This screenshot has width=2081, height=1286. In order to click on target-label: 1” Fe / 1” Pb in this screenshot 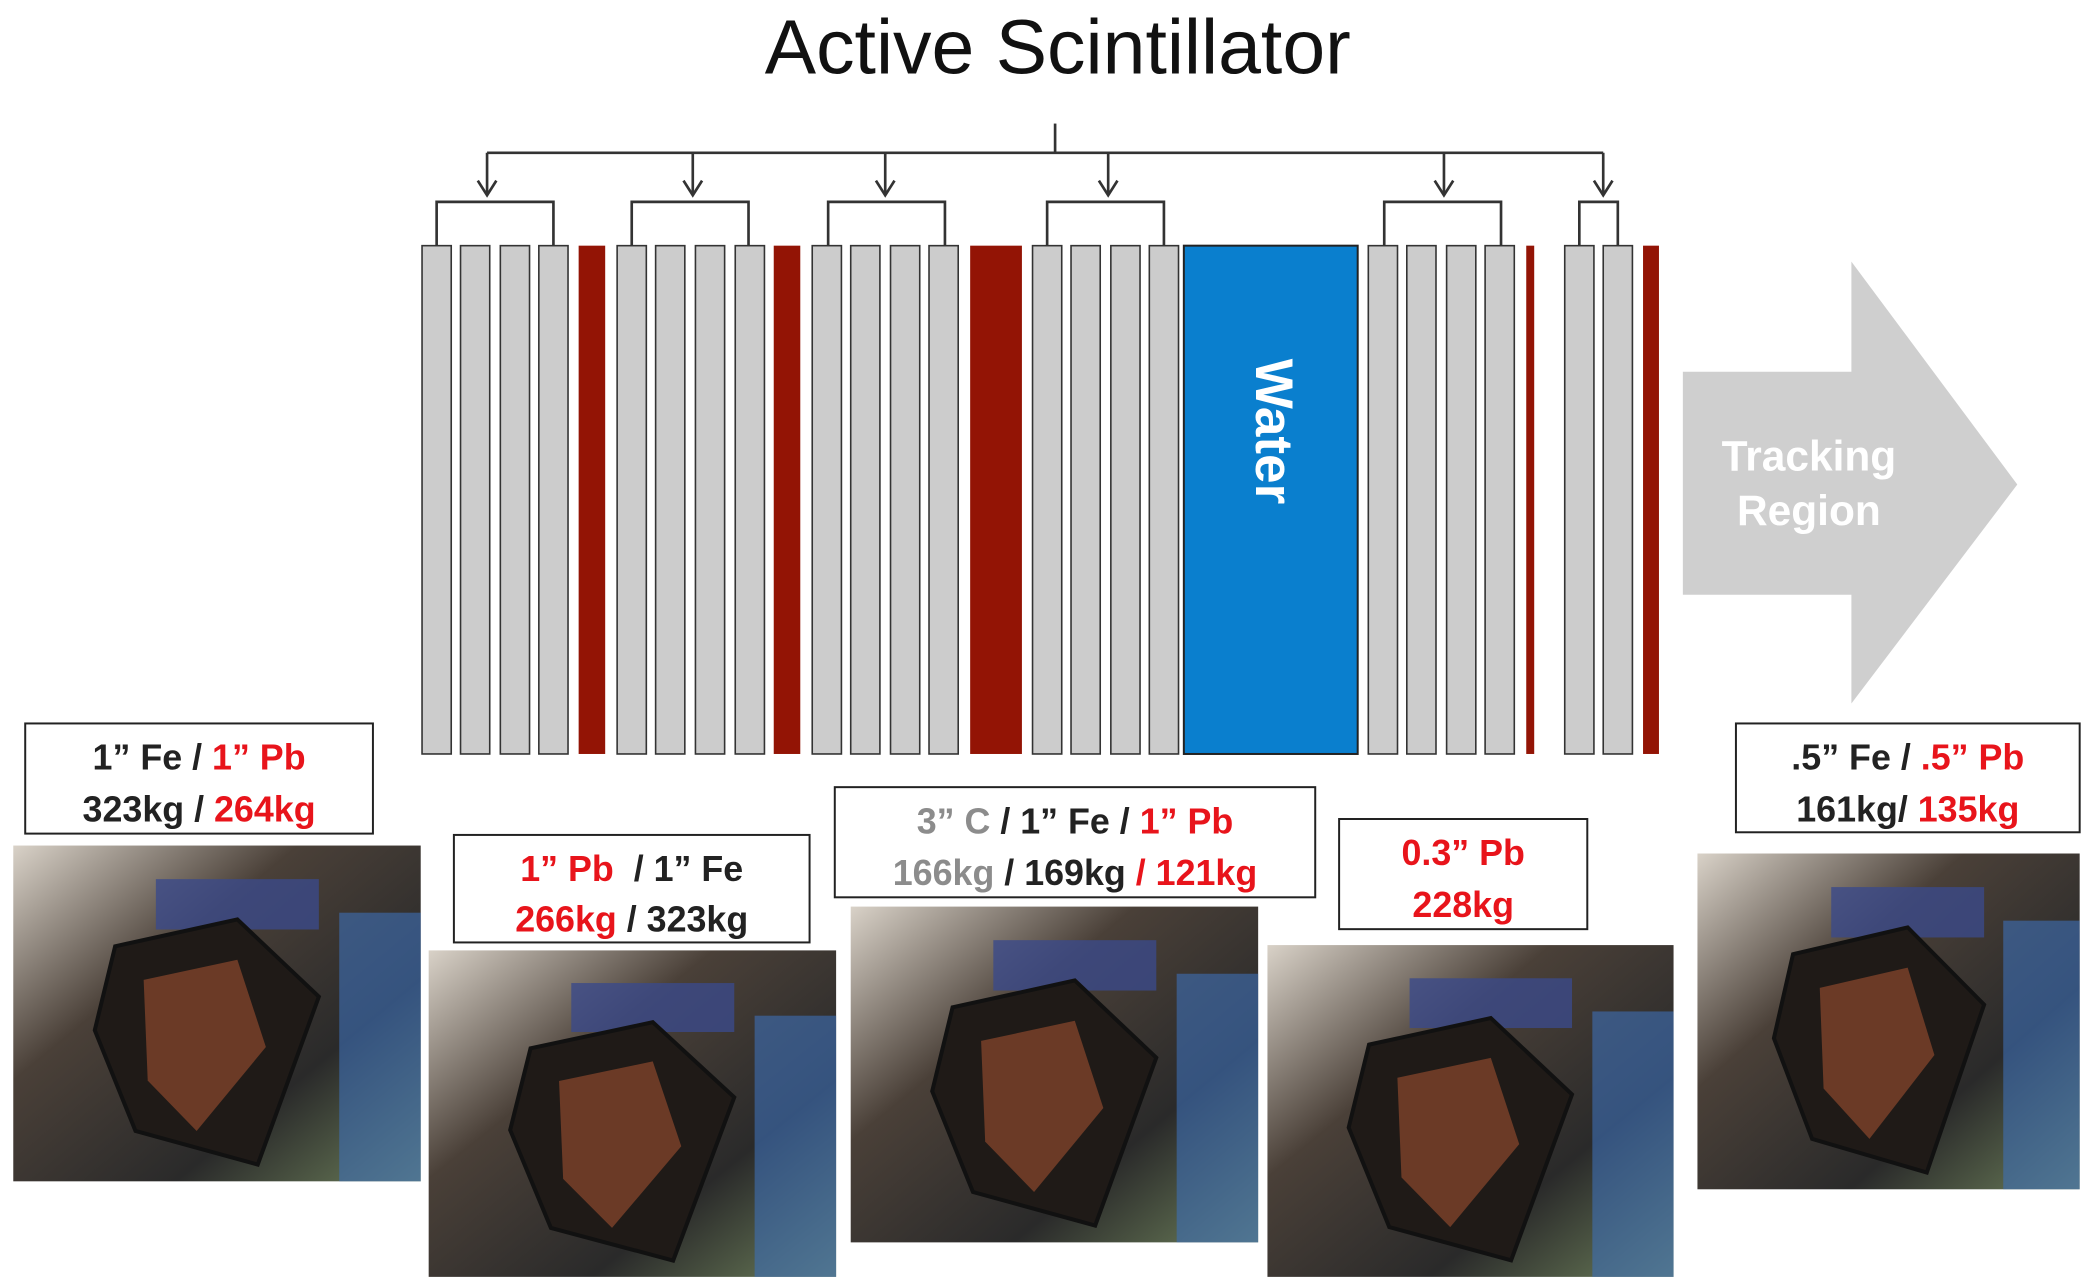, I will do `click(199, 758)`.